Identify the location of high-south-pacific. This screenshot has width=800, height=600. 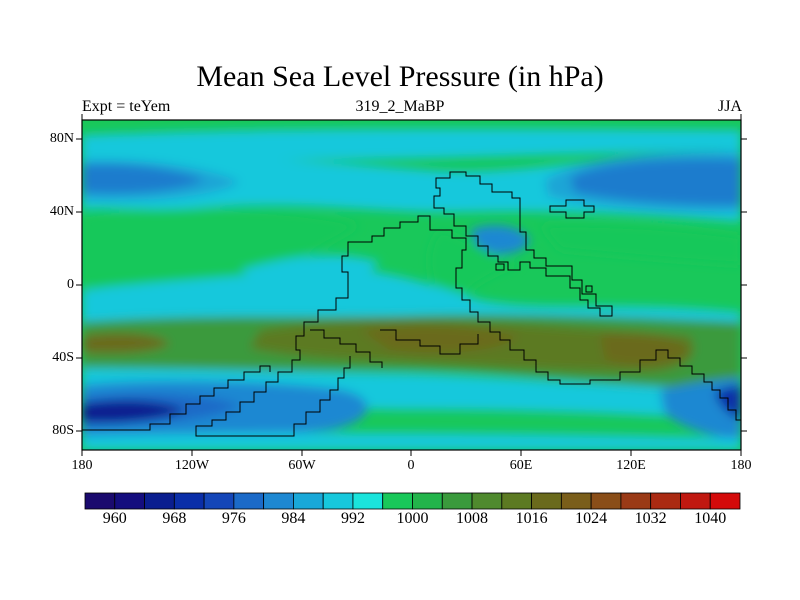
(126, 343).